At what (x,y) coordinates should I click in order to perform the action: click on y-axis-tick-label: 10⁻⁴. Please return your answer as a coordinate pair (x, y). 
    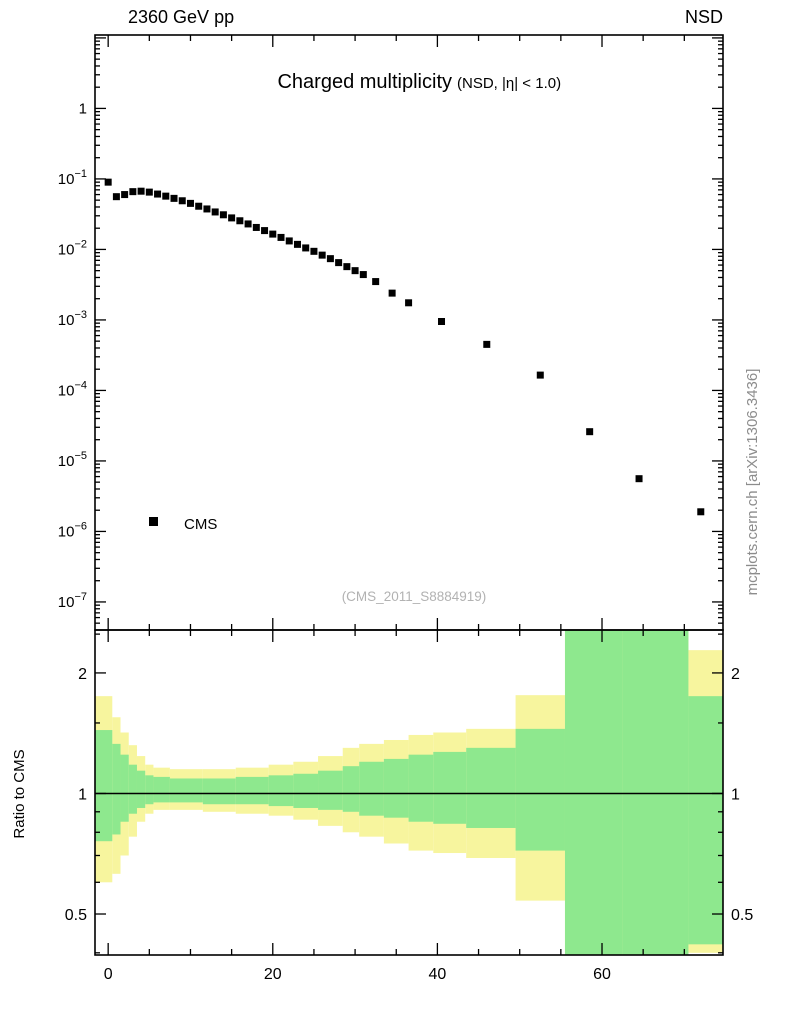
    Looking at the image, I should click on (72, 389).